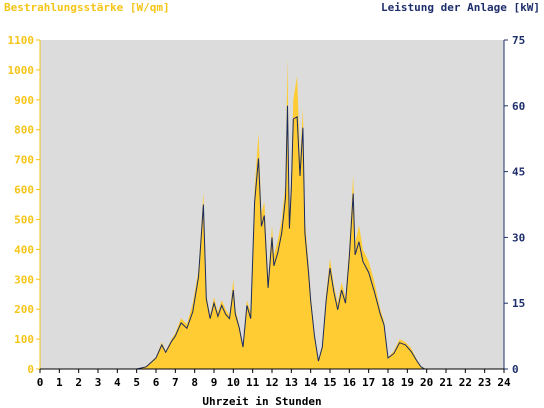 The width and height of the screenshot is (544, 408). Describe the element at coordinates (87, 7) in the screenshot. I see `left-axis-title: Bestrahlungsstärke [W/qm]` at that location.